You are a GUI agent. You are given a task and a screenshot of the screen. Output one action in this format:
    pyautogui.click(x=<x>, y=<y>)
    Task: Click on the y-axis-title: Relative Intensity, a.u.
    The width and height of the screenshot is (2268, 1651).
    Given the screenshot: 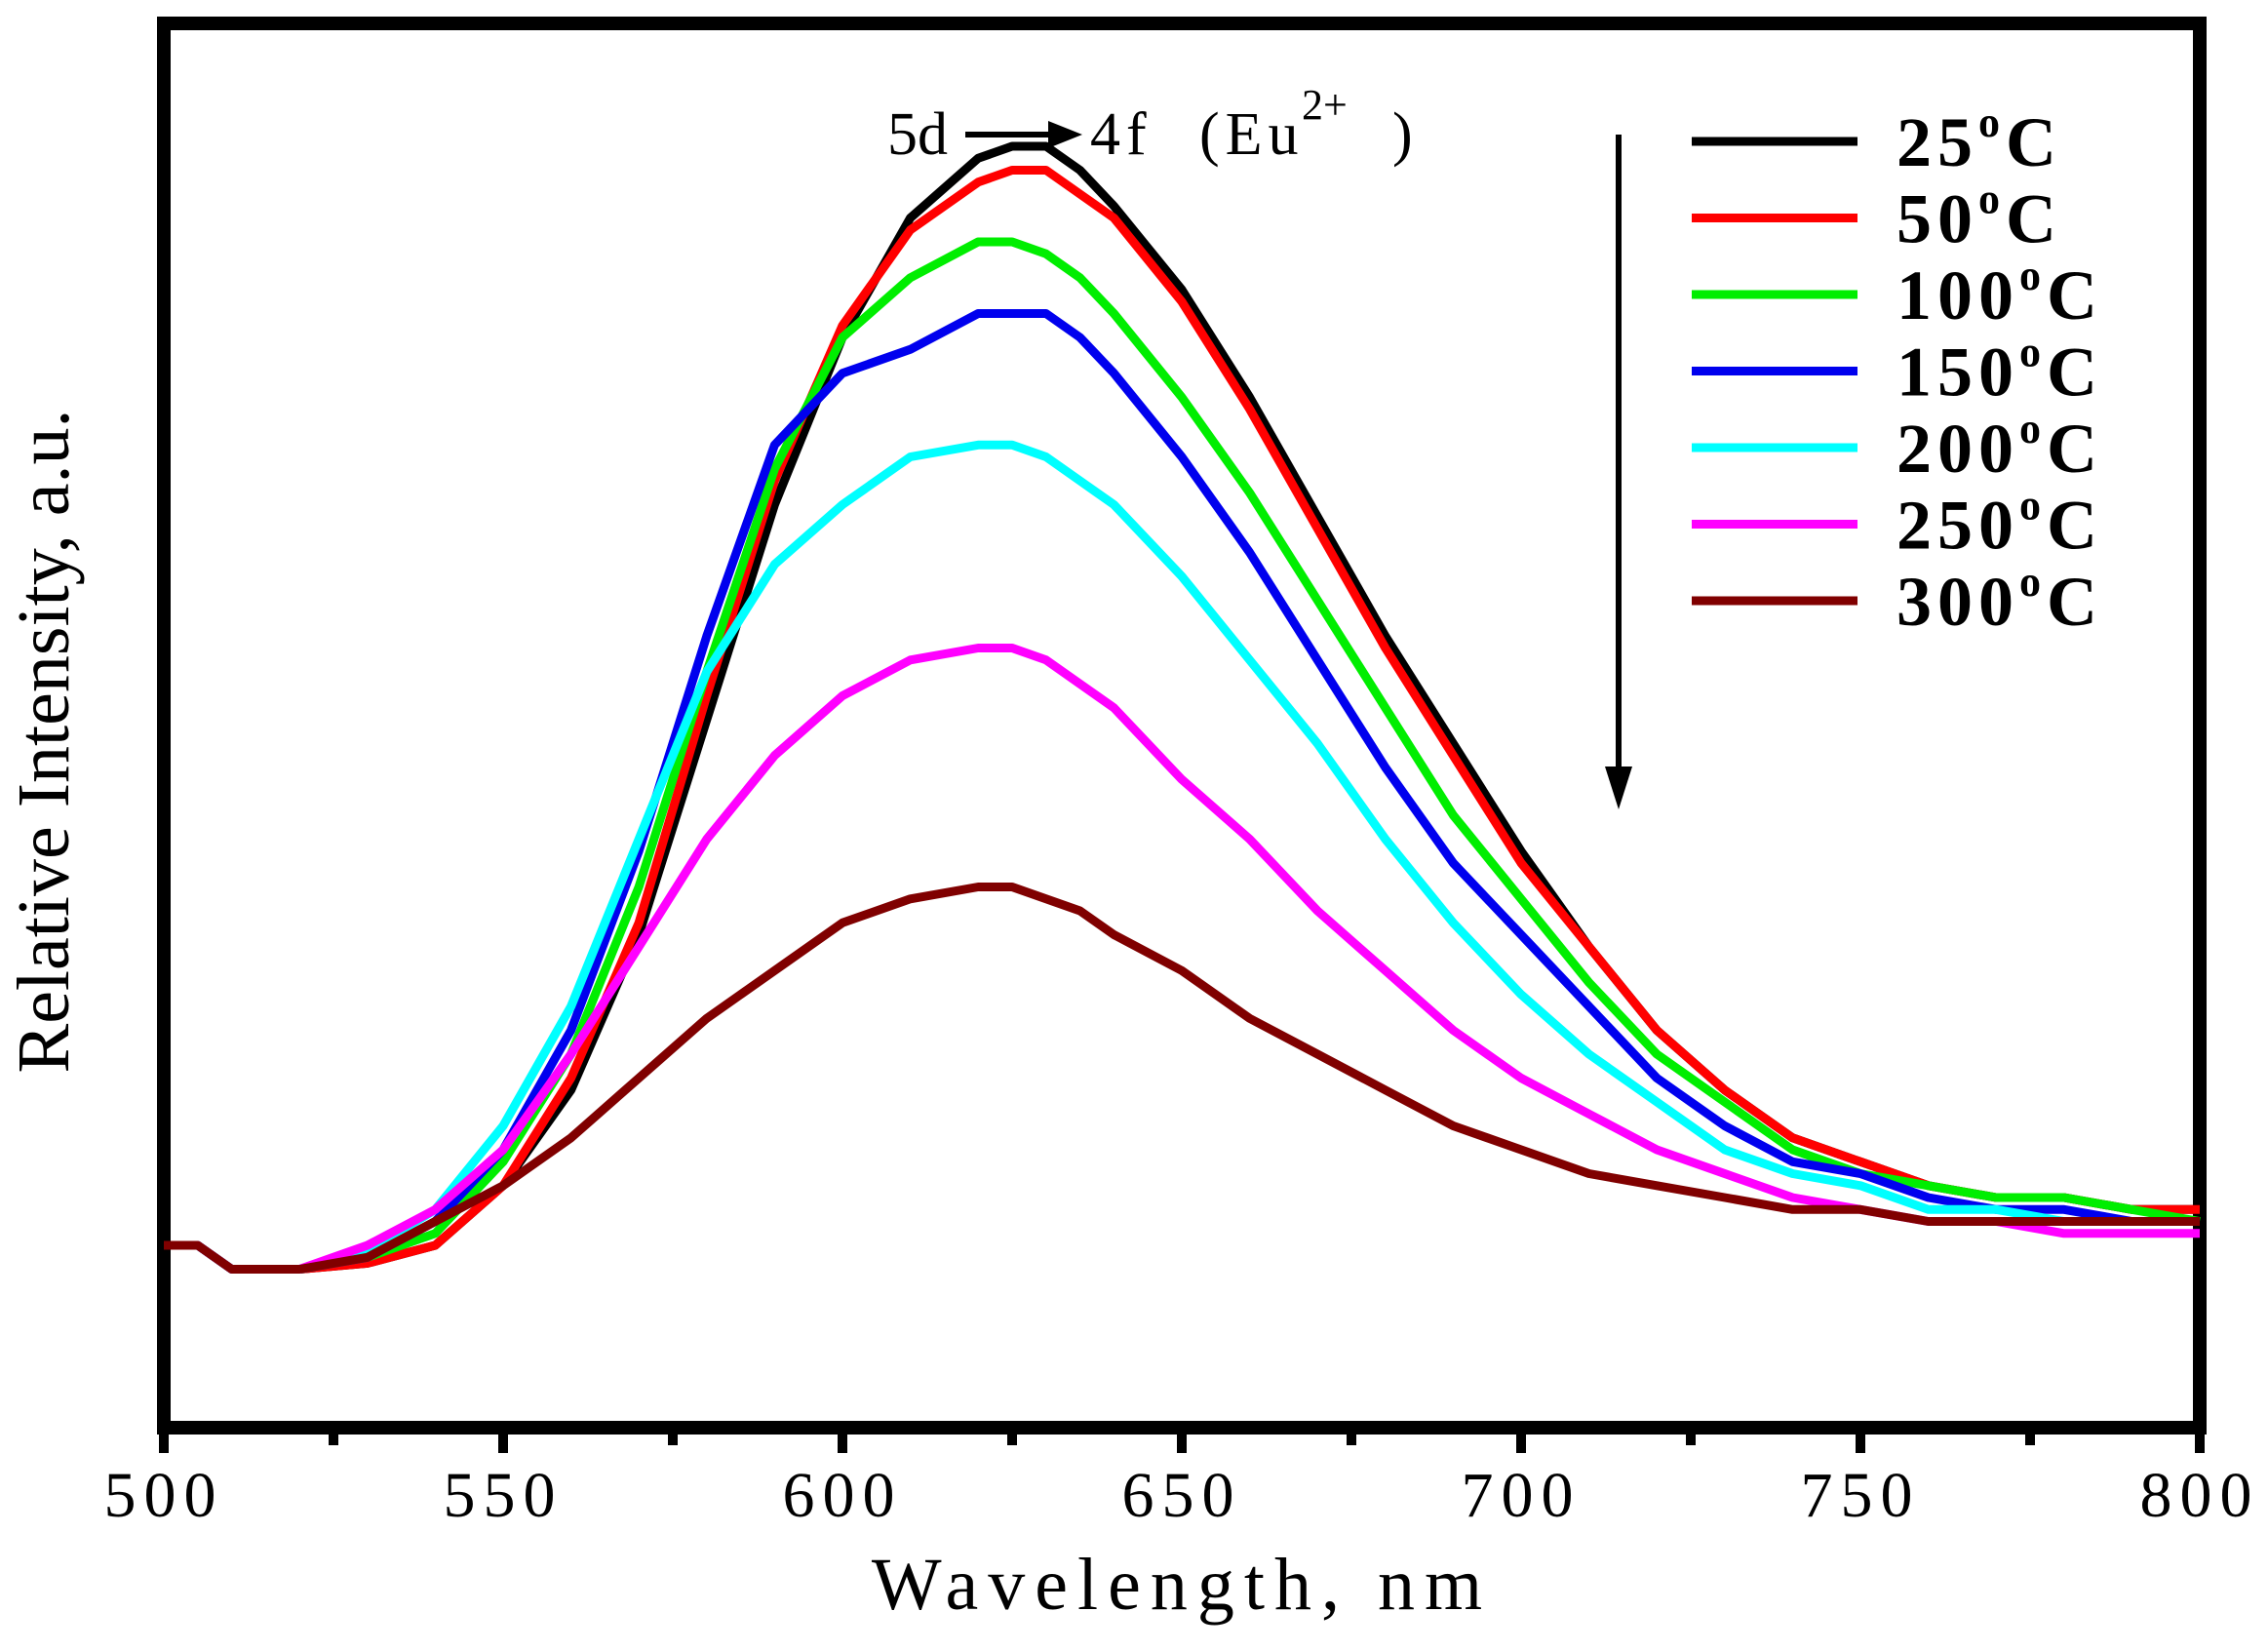 What is the action you would take?
    pyautogui.click(x=44, y=742)
    